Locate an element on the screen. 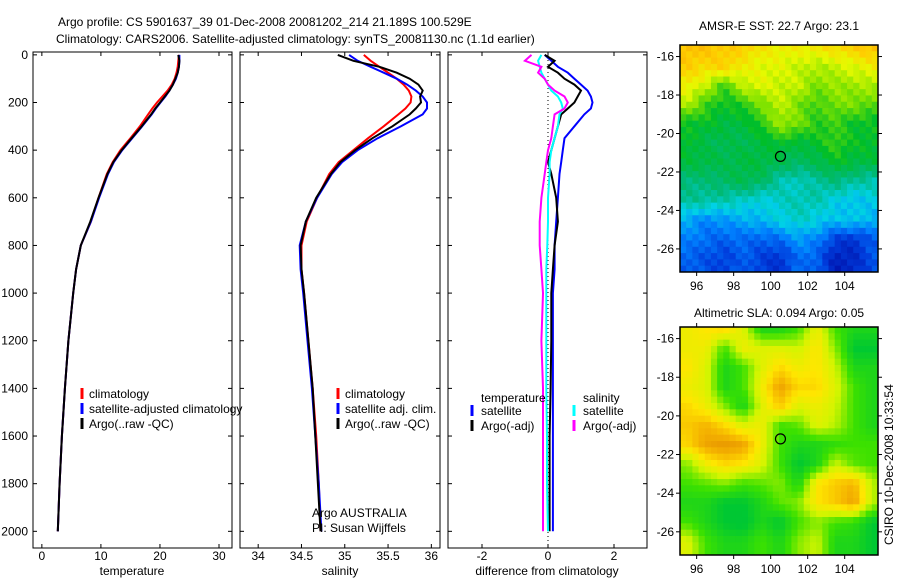 This screenshot has height=580, width=900. series-line is located at coordinates (118, 293).